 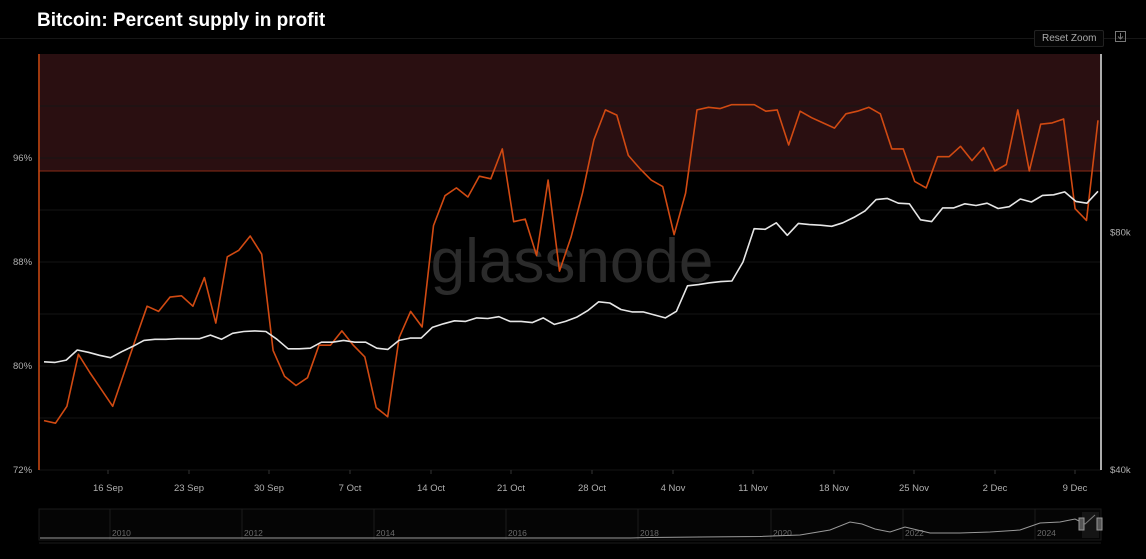 What do you see at coordinates (23, 158) in the screenshot?
I see `left-tick-label: 96%` at bounding box center [23, 158].